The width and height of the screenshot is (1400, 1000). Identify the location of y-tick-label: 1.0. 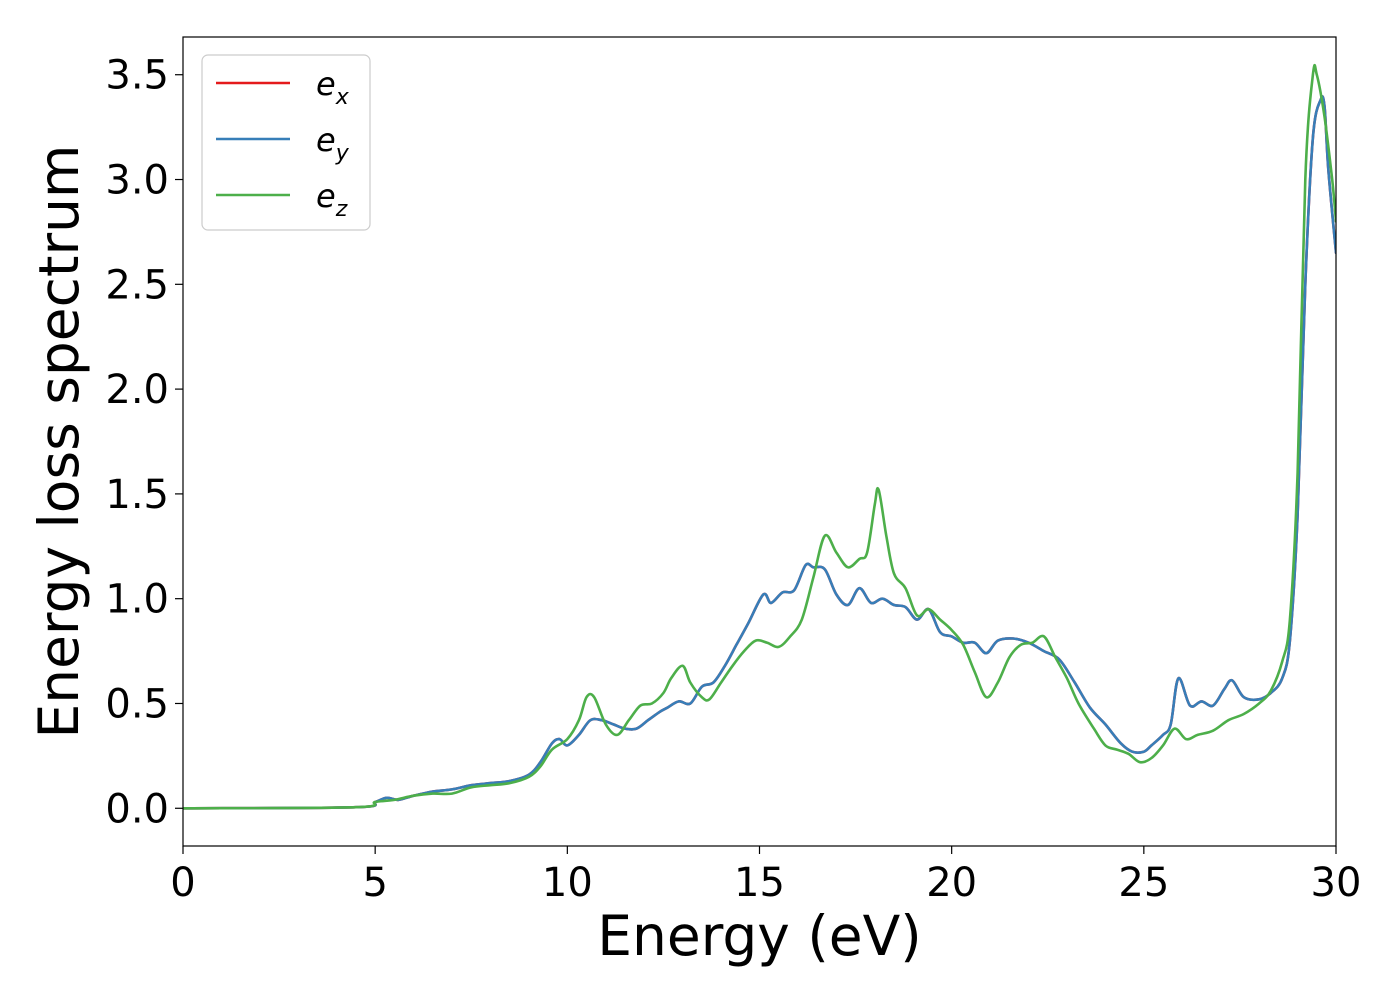
(137, 600).